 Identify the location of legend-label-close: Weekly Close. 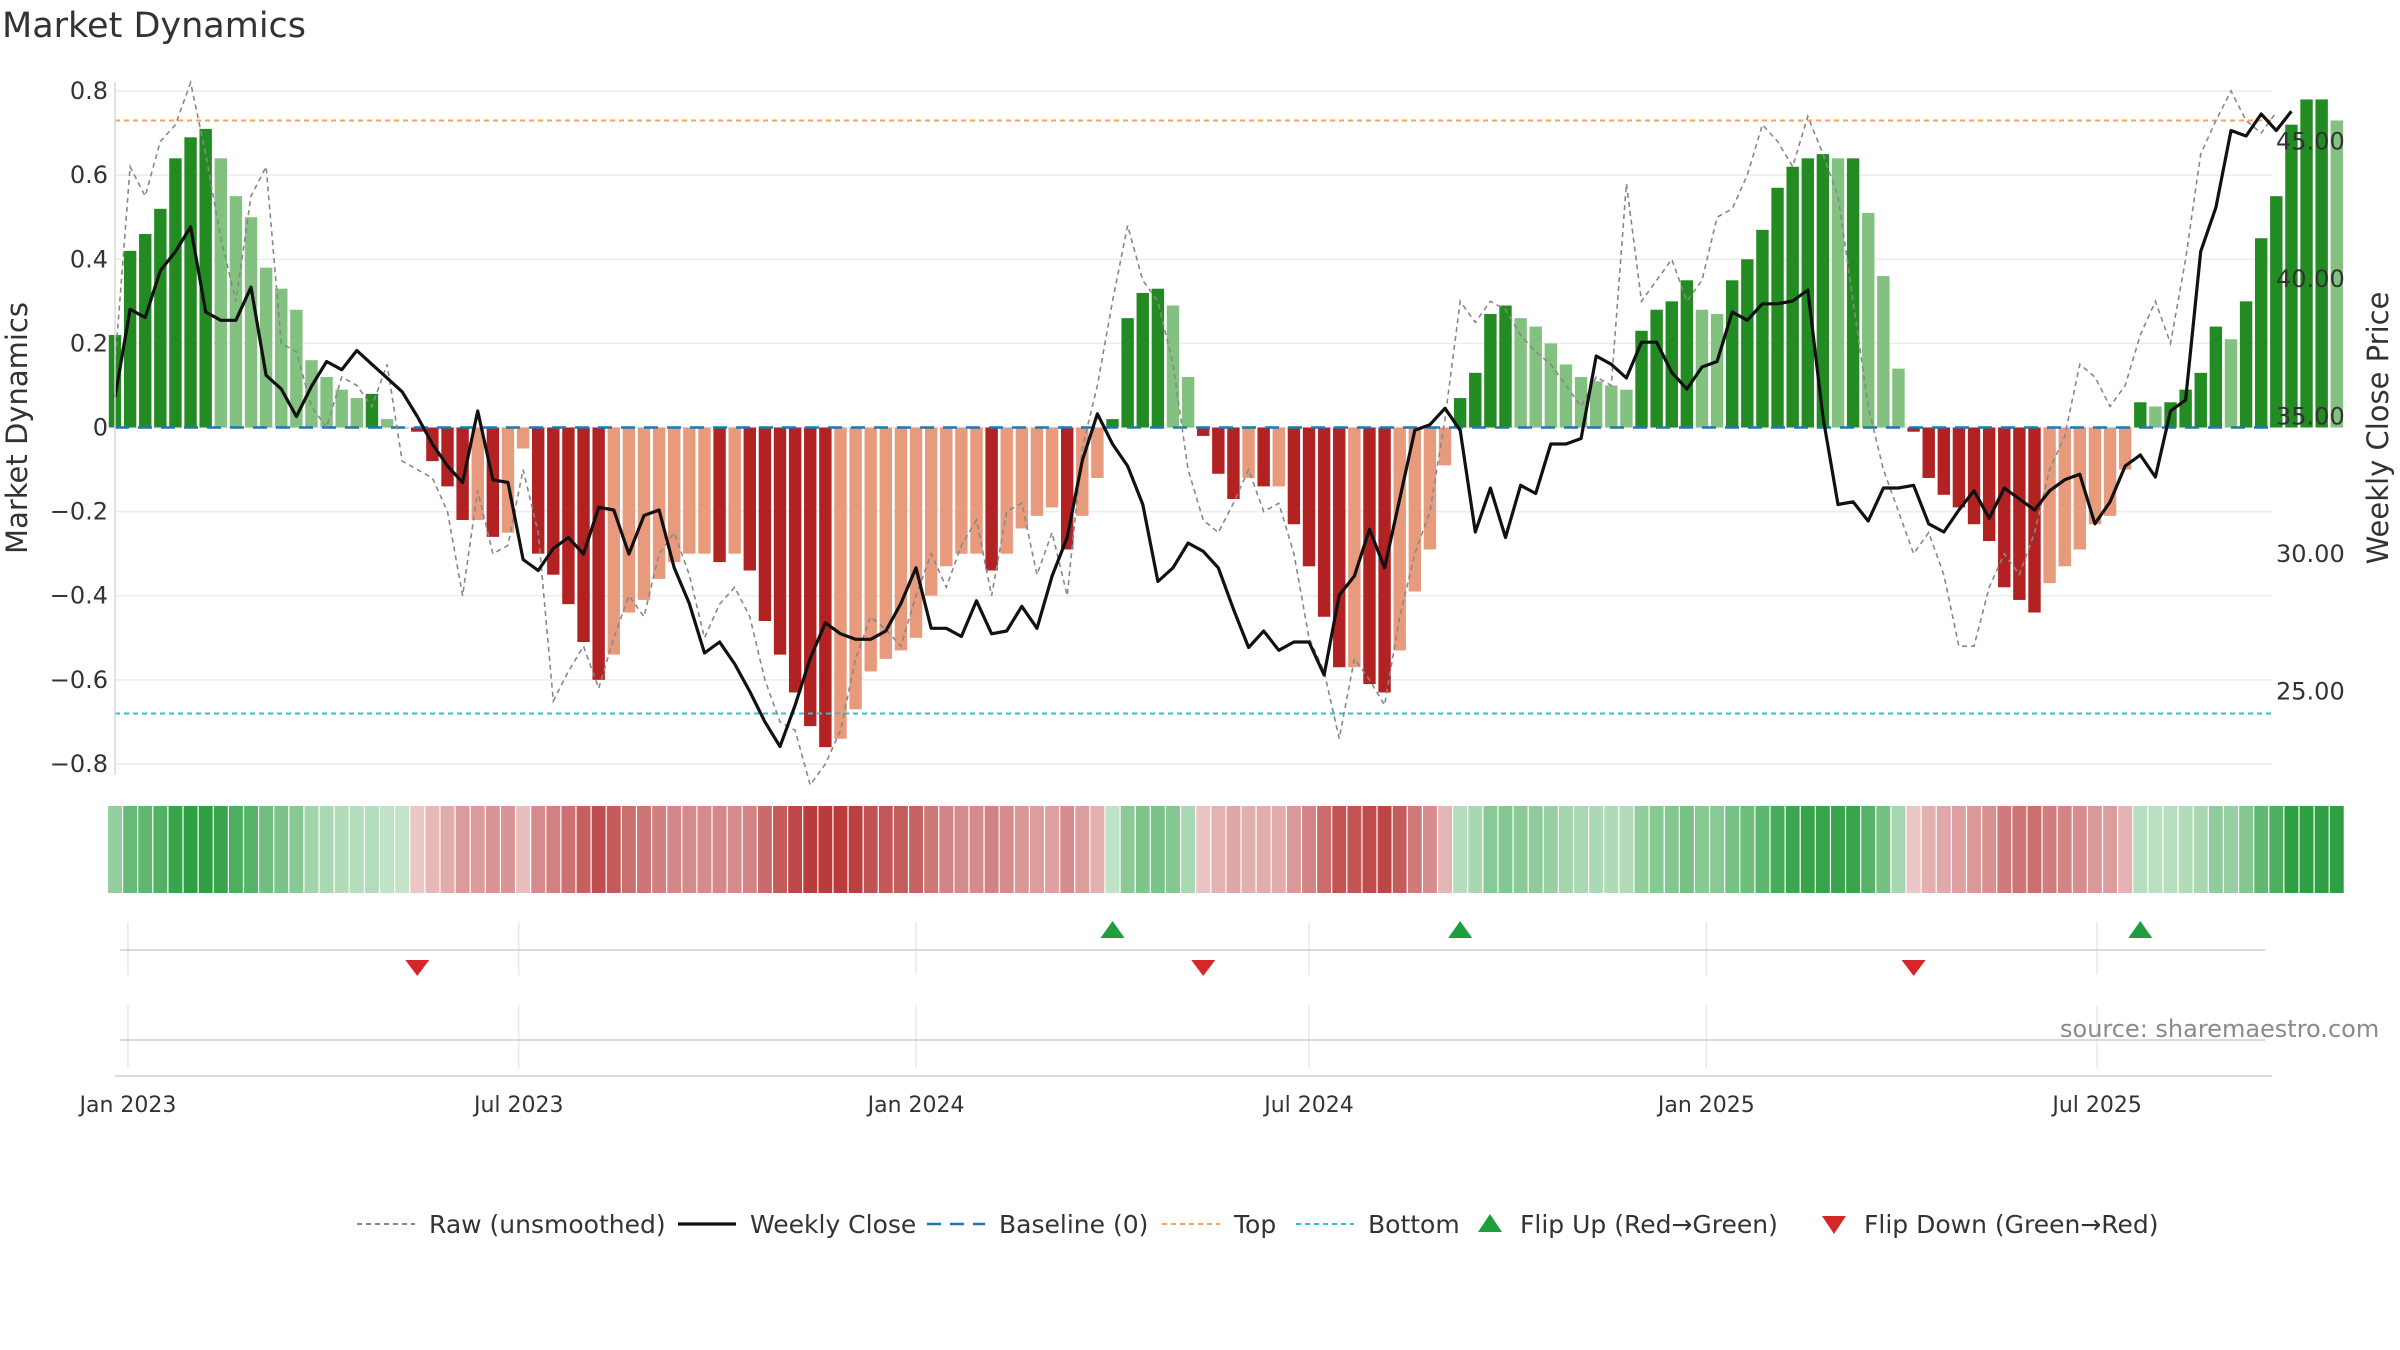
(833, 1224).